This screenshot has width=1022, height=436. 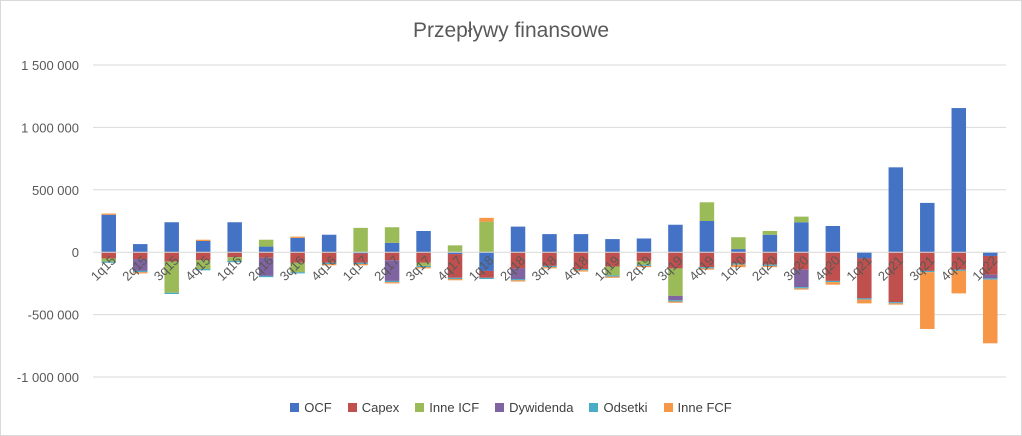 I want to click on legend-label: Capex, so click(x=380, y=407).